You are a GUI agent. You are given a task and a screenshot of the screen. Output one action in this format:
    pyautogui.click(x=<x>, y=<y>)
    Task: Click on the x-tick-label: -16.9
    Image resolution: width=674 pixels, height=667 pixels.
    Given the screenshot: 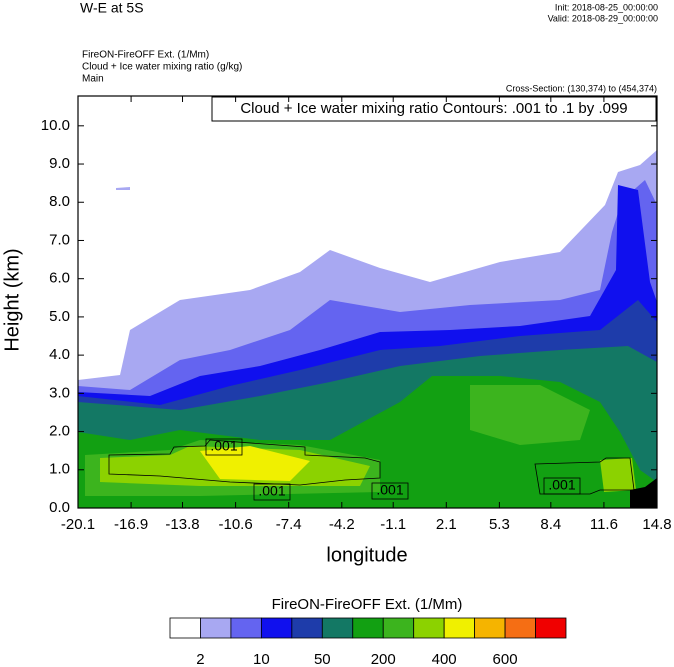 What is the action you would take?
    pyautogui.click(x=131, y=524)
    